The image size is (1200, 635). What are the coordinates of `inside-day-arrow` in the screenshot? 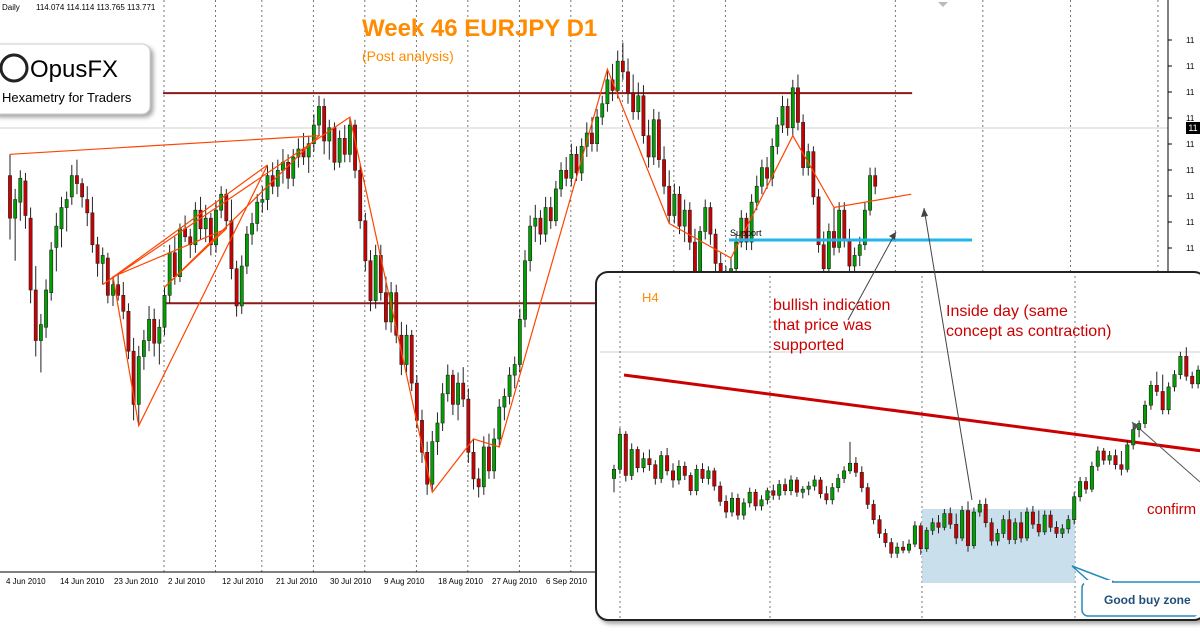 It's located at (948, 354).